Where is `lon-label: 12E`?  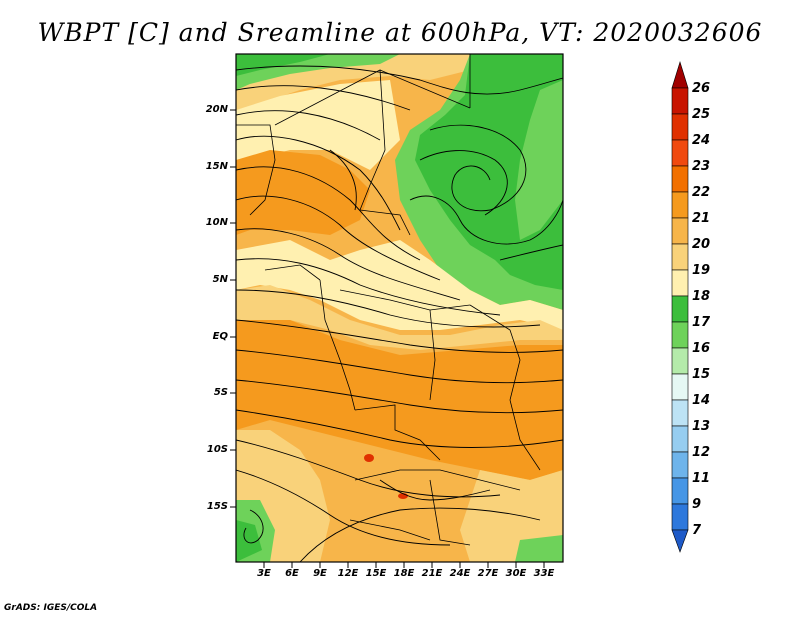
lon-label: 12E is located at coordinates (348, 573).